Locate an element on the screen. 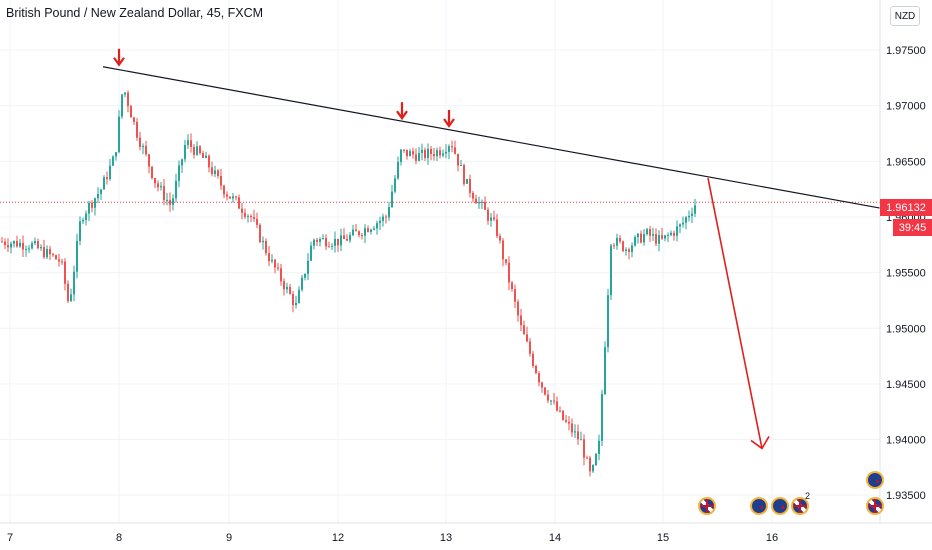 The height and width of the screenshot is (550, 932). event-count-badge: 2 is located at coordinates (808, 496).